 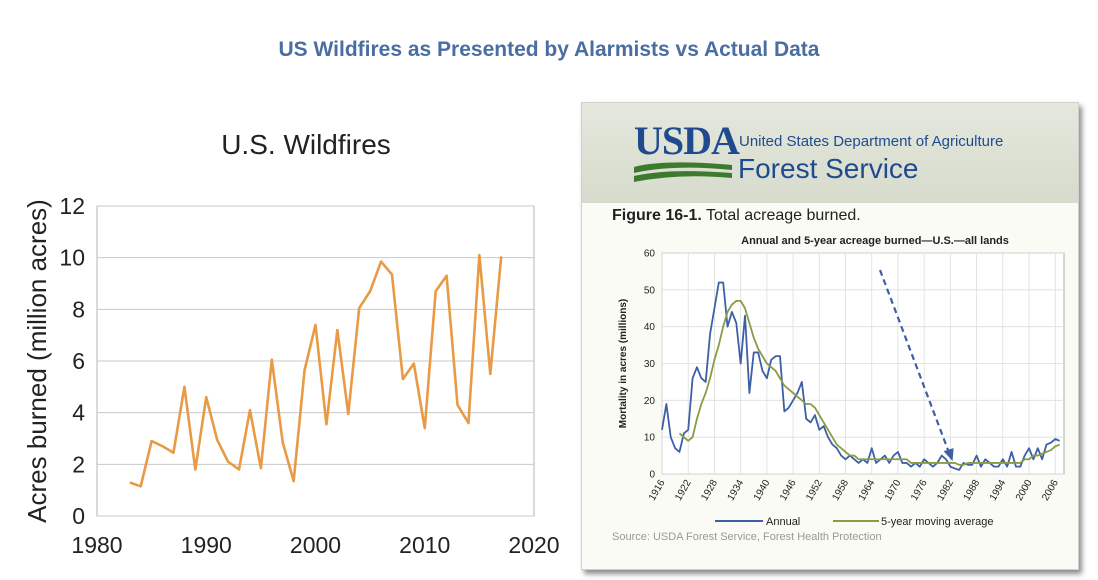 I want to click on moving-average-series-line, so click(x=869, y=382).